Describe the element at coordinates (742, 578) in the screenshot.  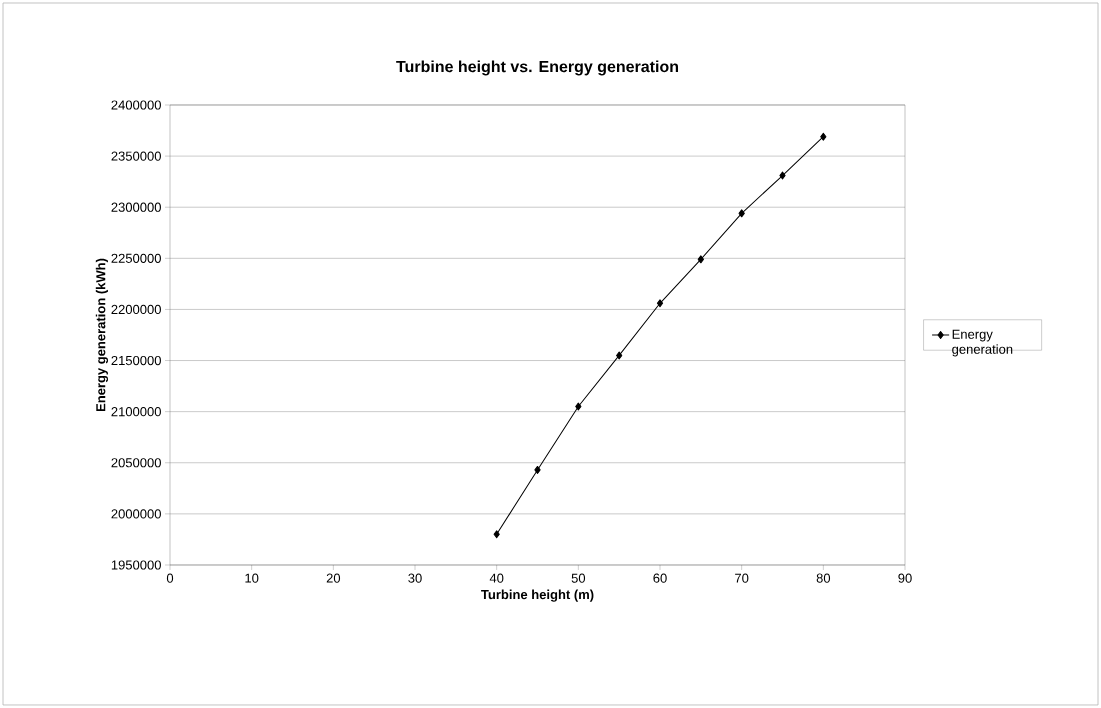
I see `x-tick-label: 70` at that location.